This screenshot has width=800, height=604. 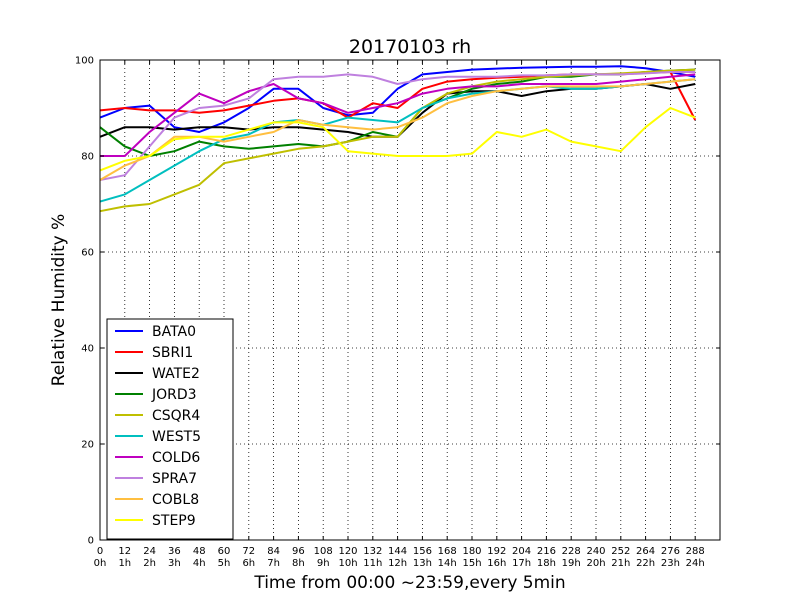 I want to click on x-tick-label: 180, so click(x=471, y=551).